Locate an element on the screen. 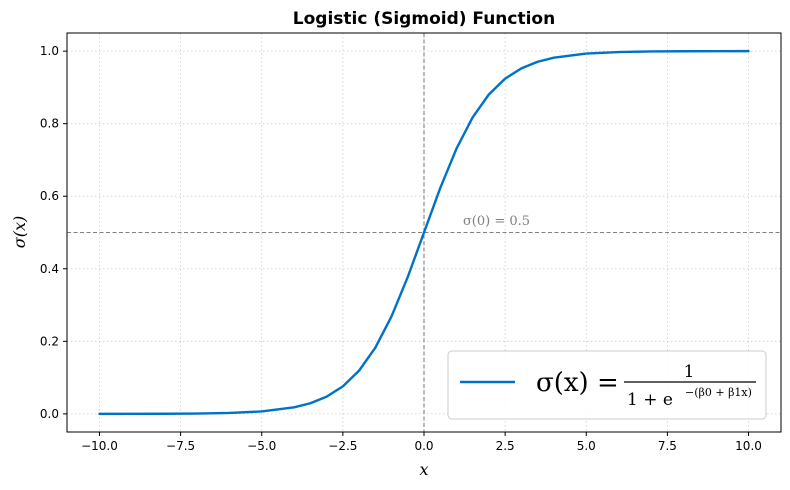  annotation-label: σ(0) = 0.5 is located at coordinates (496, 221).